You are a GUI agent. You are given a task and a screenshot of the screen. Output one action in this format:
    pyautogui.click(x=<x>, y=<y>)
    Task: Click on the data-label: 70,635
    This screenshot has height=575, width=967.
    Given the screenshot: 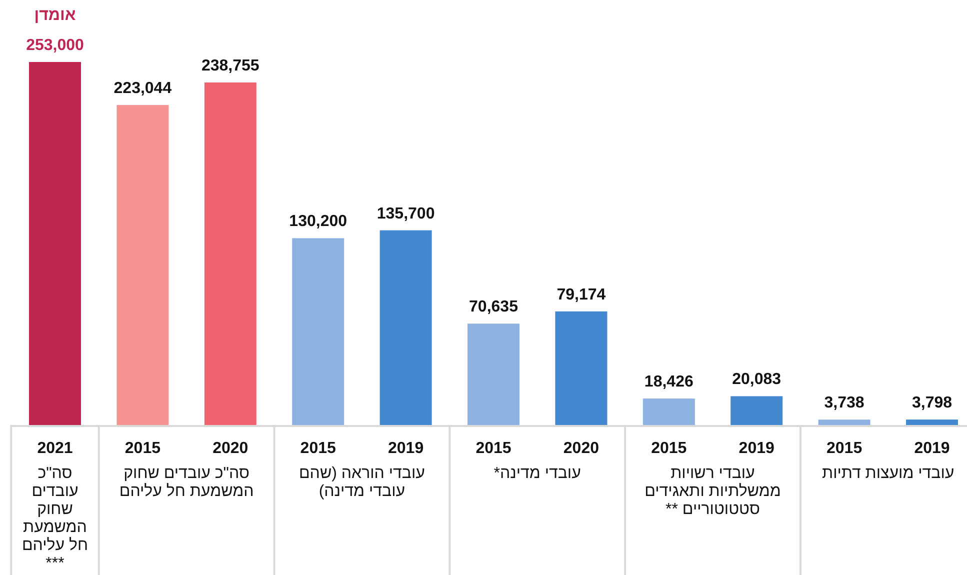 What is the action you would take?
    pyautogui.click(x=493, y=307)
    